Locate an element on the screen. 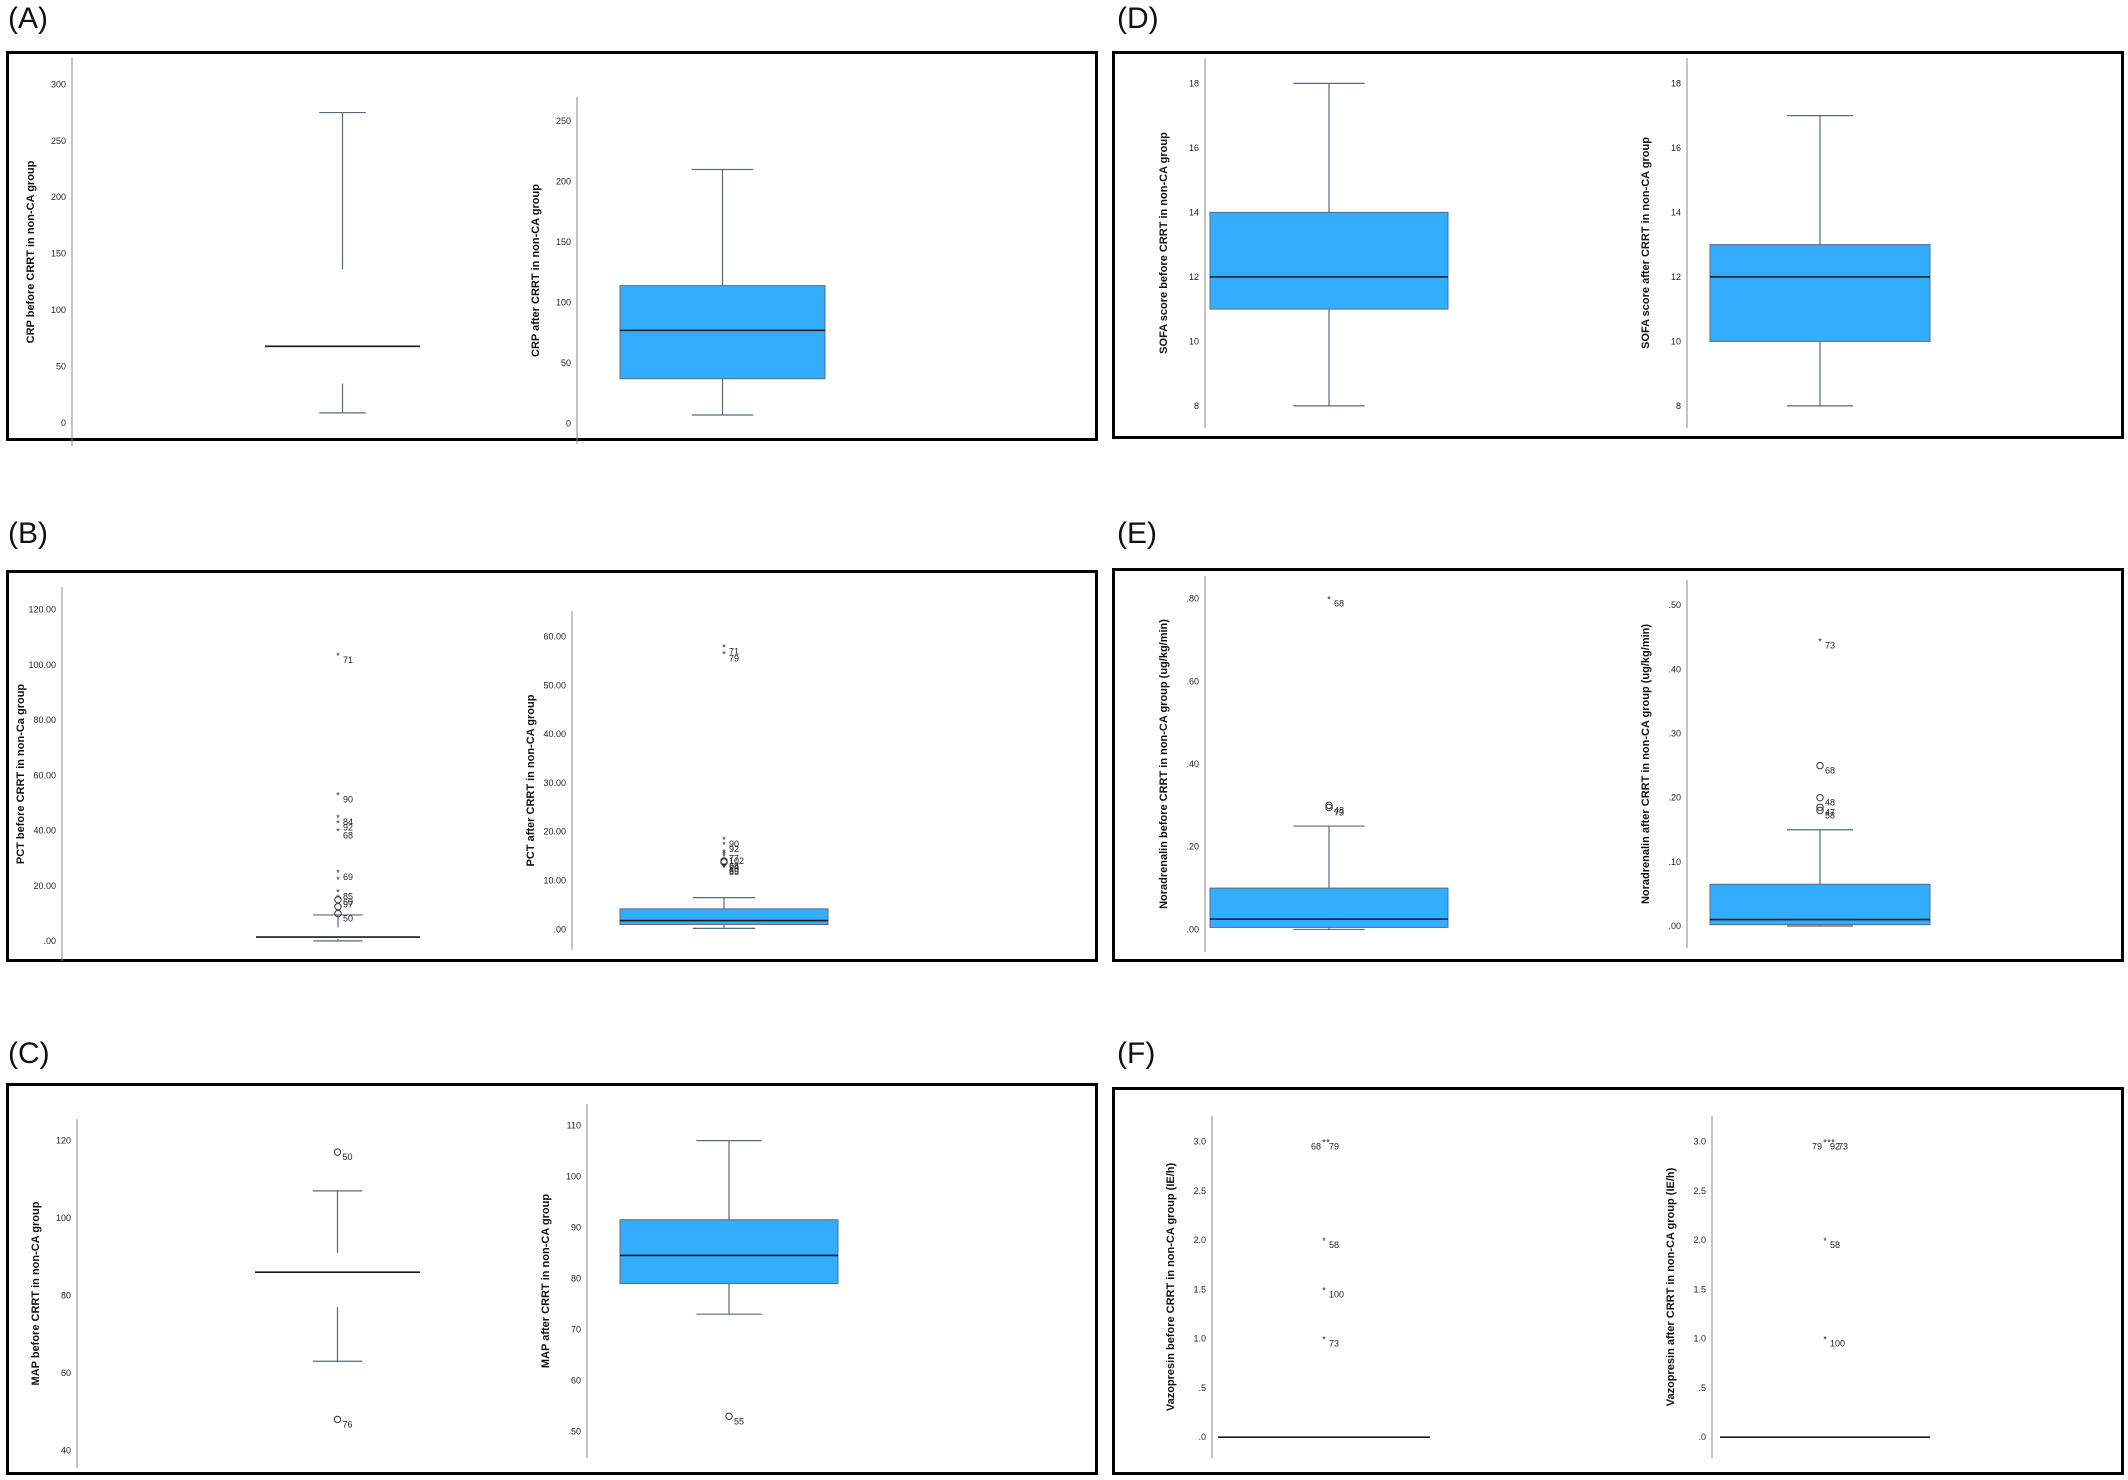  outlier-label: 102 is located at coordinates (736, 861).